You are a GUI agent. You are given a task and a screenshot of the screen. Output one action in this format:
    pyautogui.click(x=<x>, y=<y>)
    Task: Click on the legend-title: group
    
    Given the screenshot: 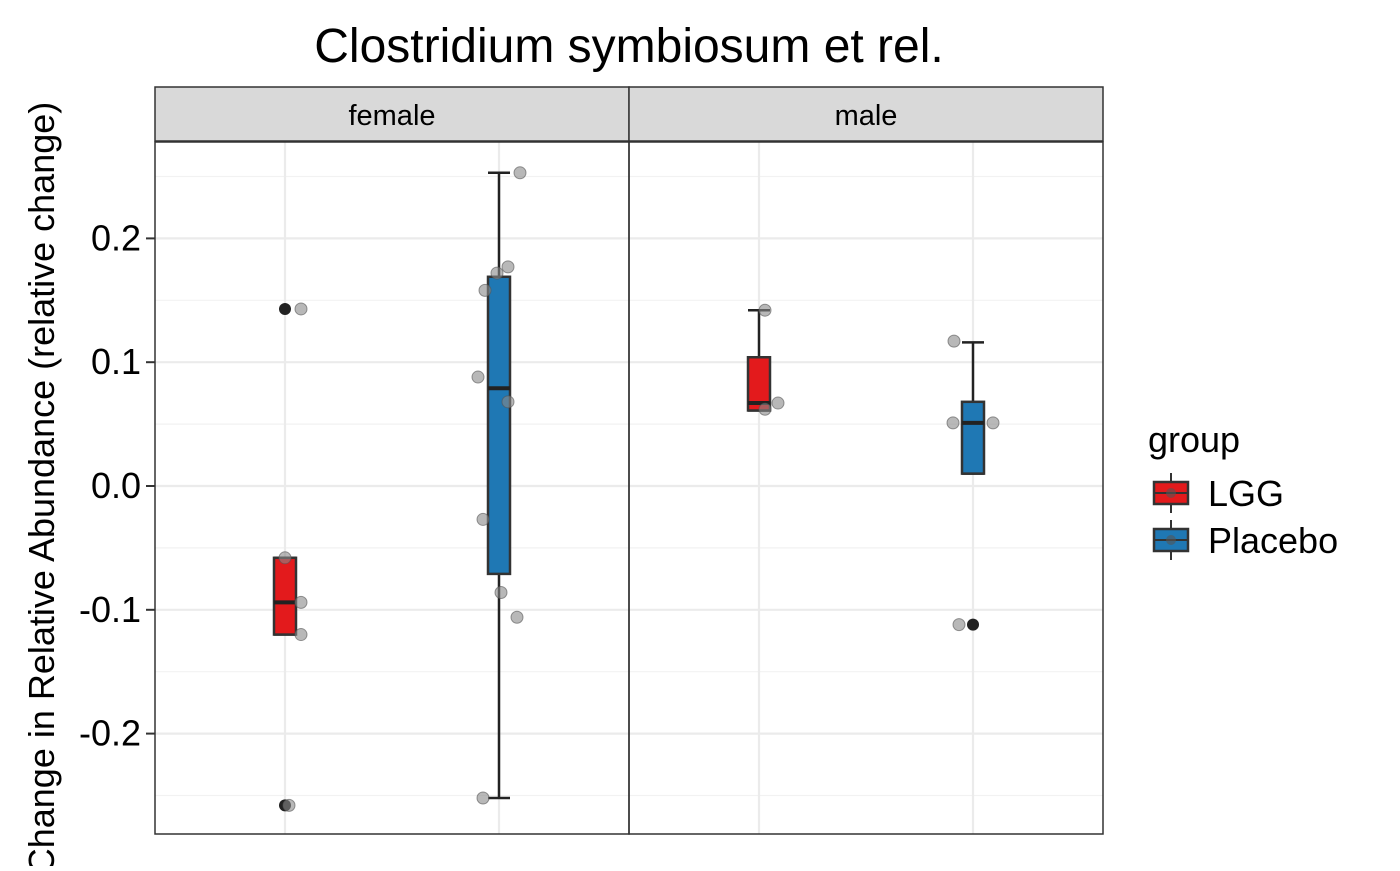 What is the action you would take?
    pyautogui.click(x=1194, y=439)
    